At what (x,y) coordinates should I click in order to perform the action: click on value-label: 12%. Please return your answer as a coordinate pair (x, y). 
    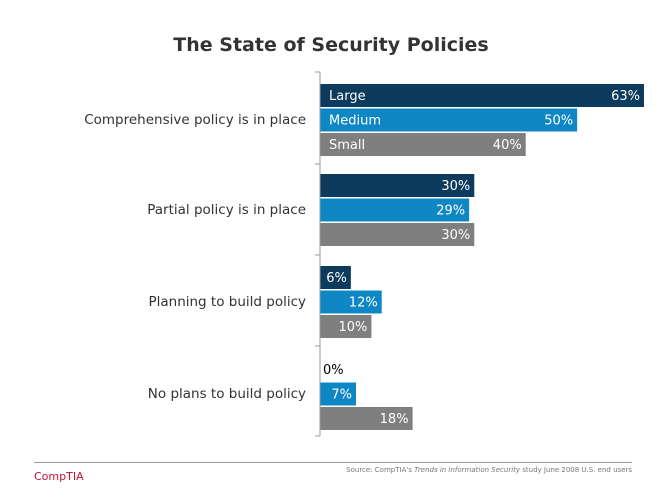
    Looking at the image, I should click on (363, 303).